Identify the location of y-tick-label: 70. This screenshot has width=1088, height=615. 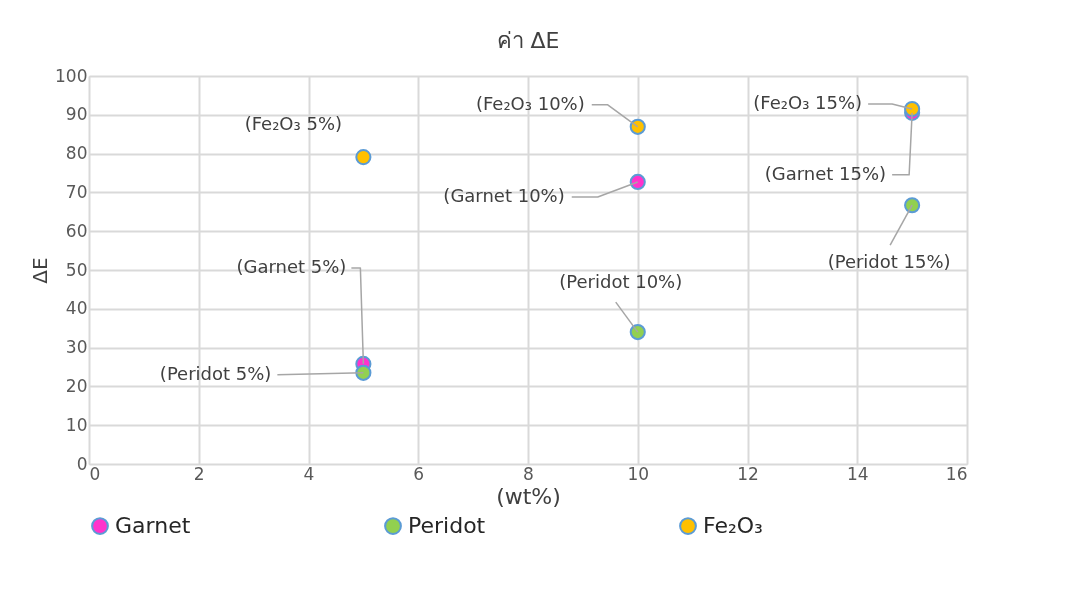
(76, 191).